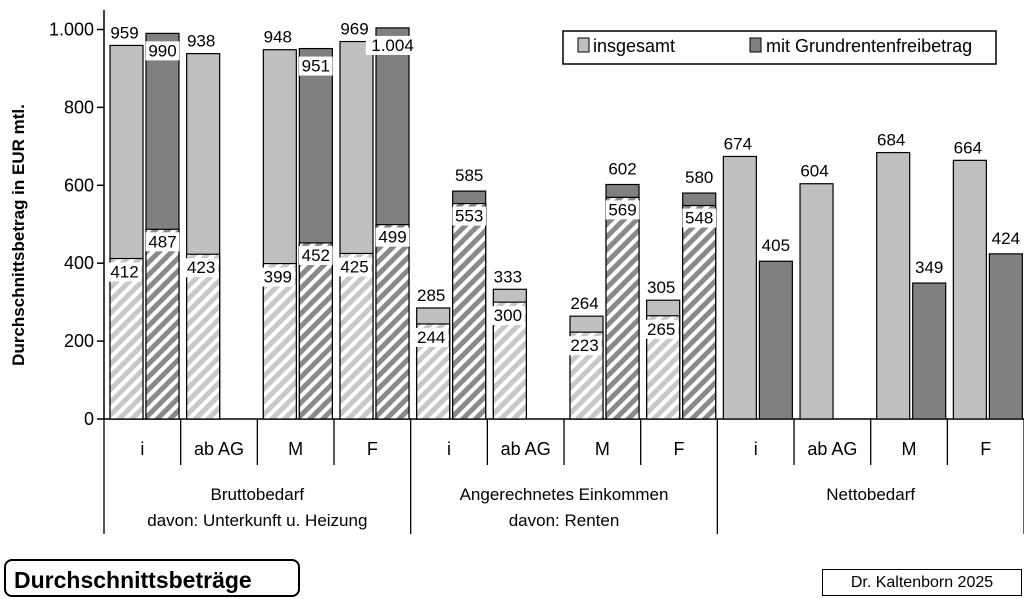 Image resolution: width=1024 pixels, height=599 pixels. I want to click on y-tick-label: 800, so click(79, 107).